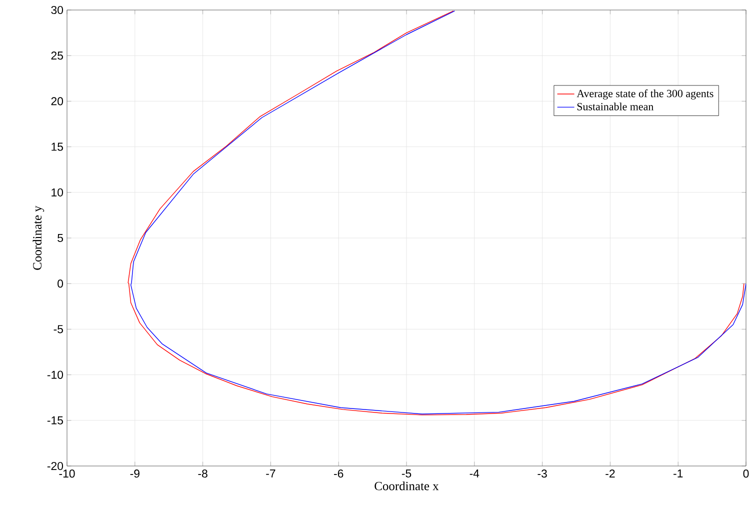 Image resolution: width=753 pixels, height=523 pixels. Describe the element at coordinates (58, 329) in the screenshot. I see `y-tick-label: -5` at that location.